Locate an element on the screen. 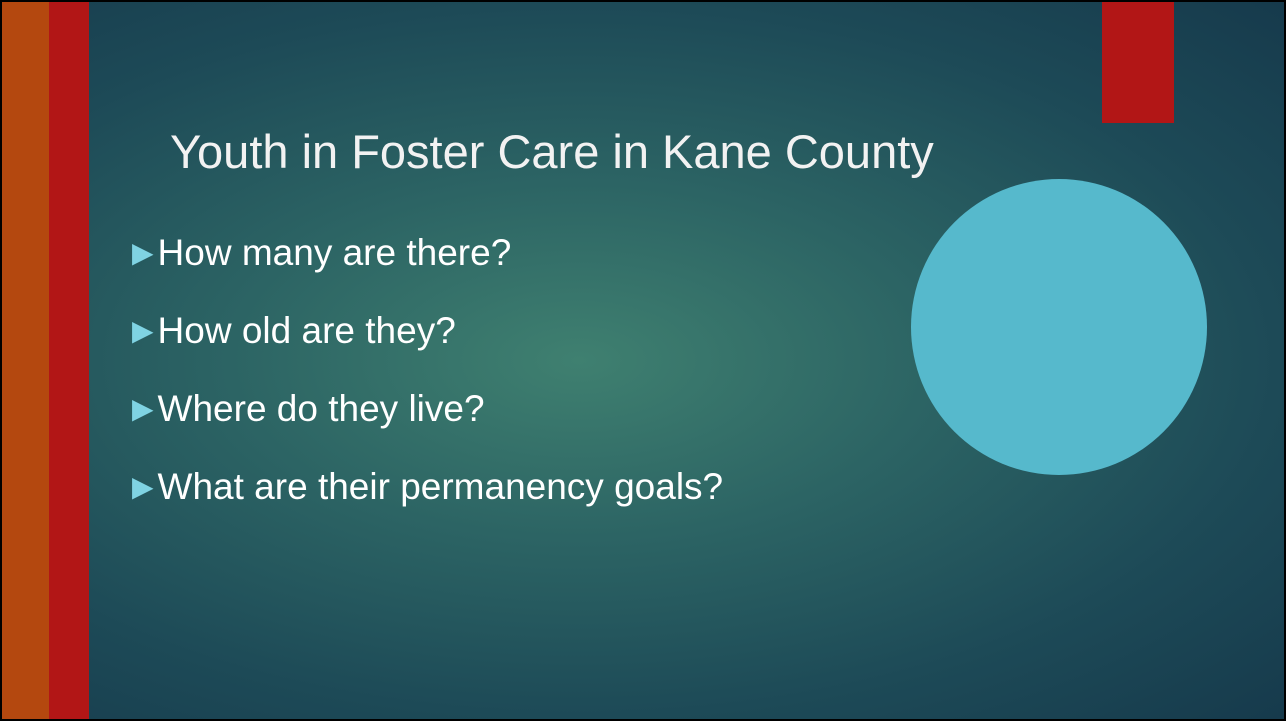 This screenshot has width=1286, height=721. decor-circle is located at coordinates (1059, 327).